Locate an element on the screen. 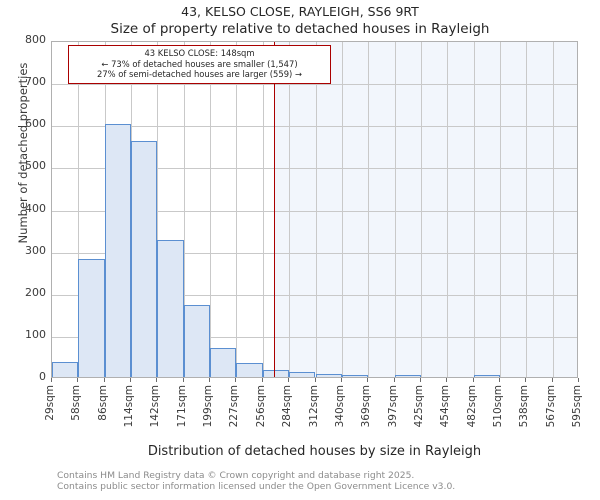 This screenshot has width=600, height=500. x-axis-tick-label: 595sqm is located at coordinates (578, 414).